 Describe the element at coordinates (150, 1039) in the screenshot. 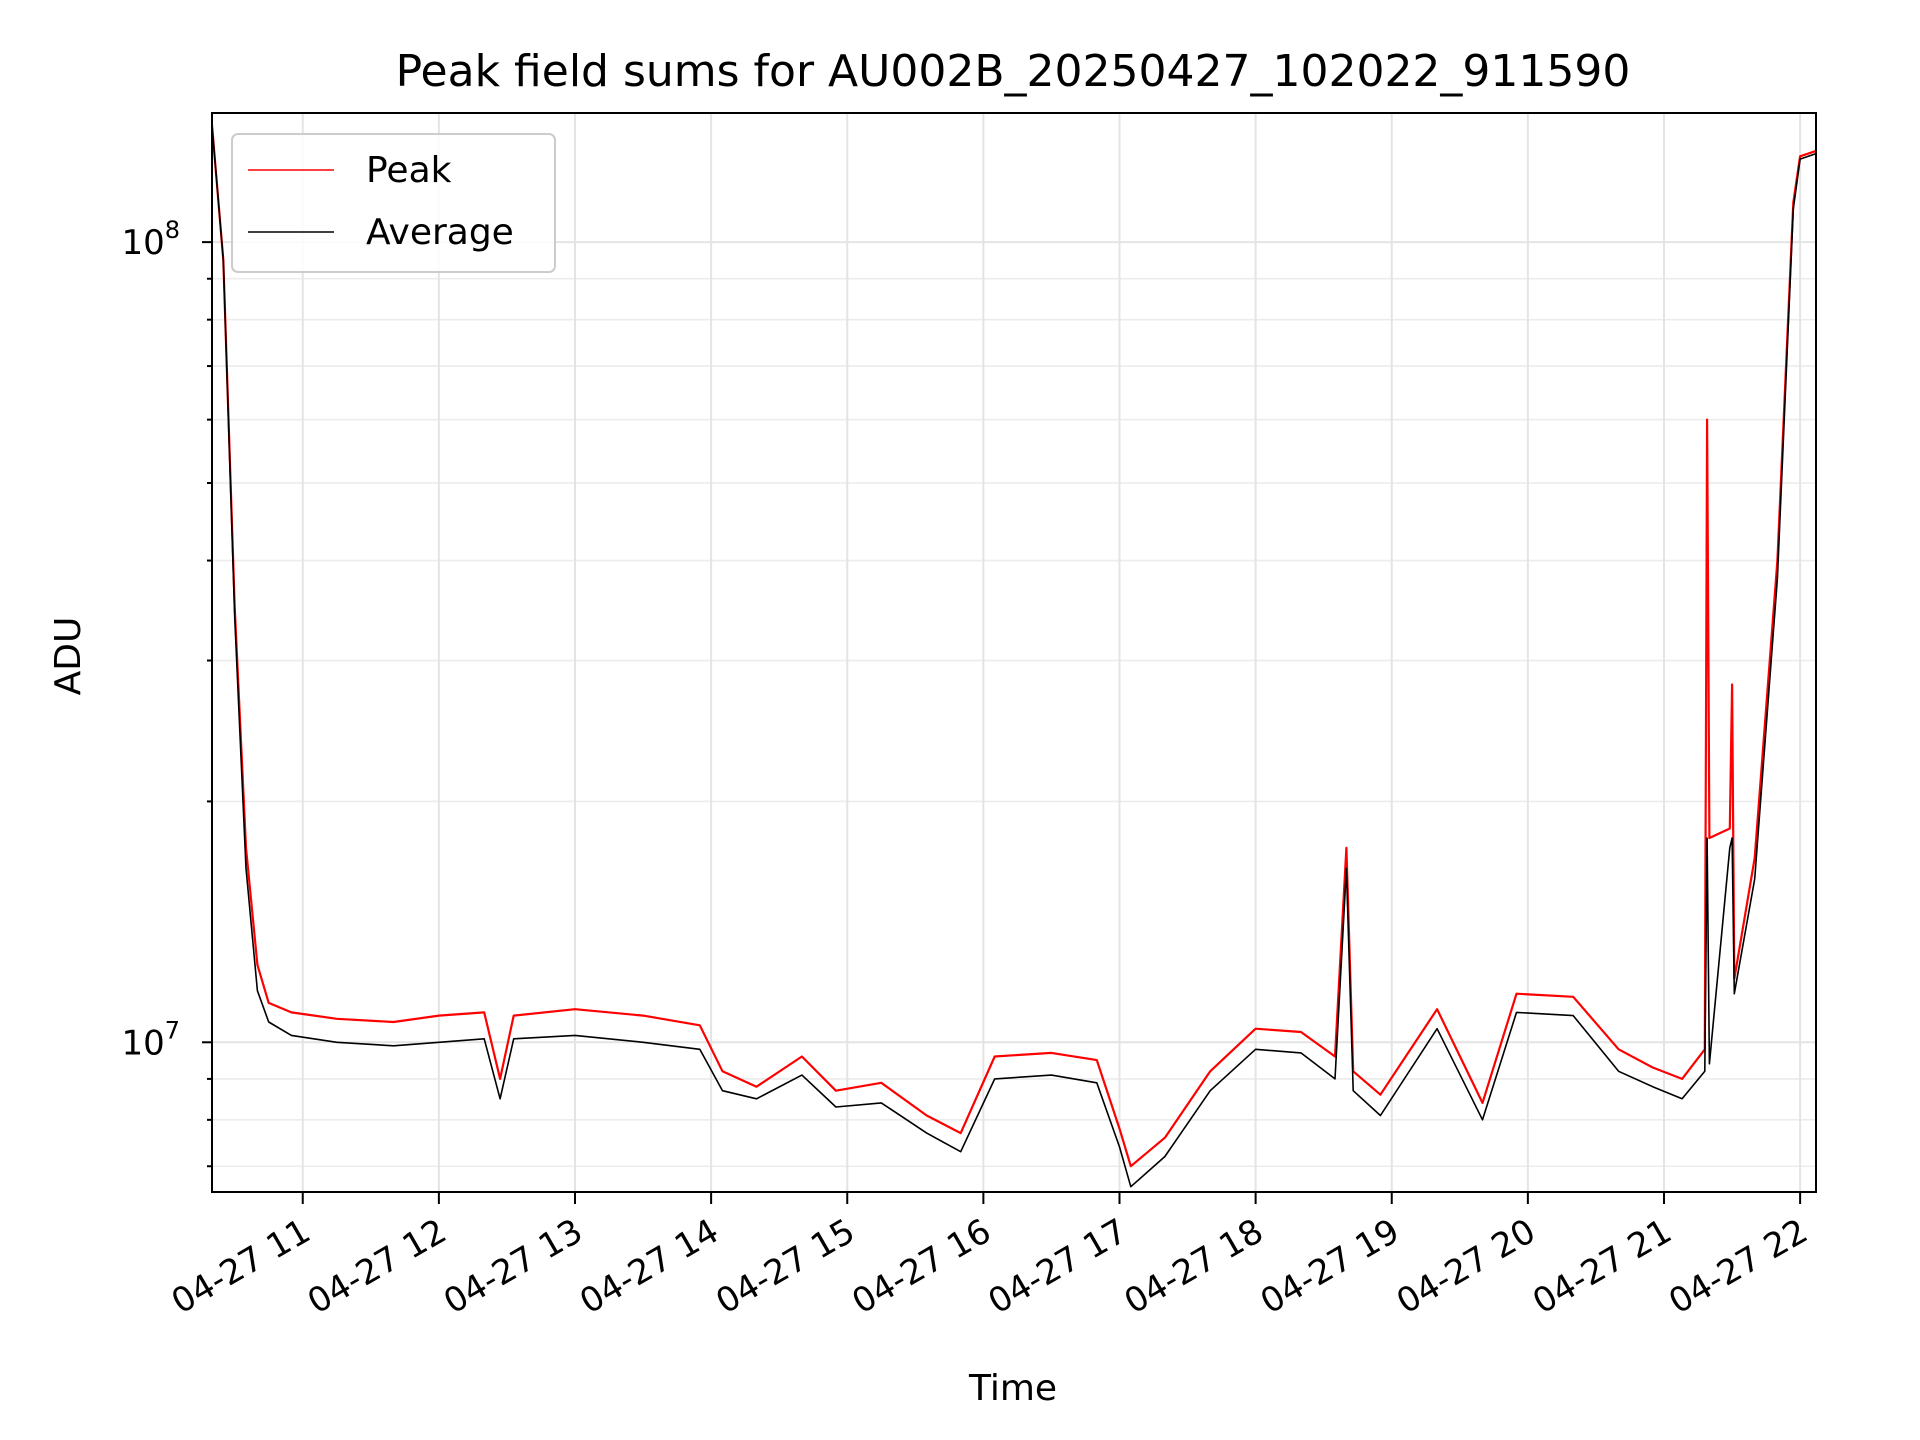

I see `y-tick-label: 10⁷` at that location.